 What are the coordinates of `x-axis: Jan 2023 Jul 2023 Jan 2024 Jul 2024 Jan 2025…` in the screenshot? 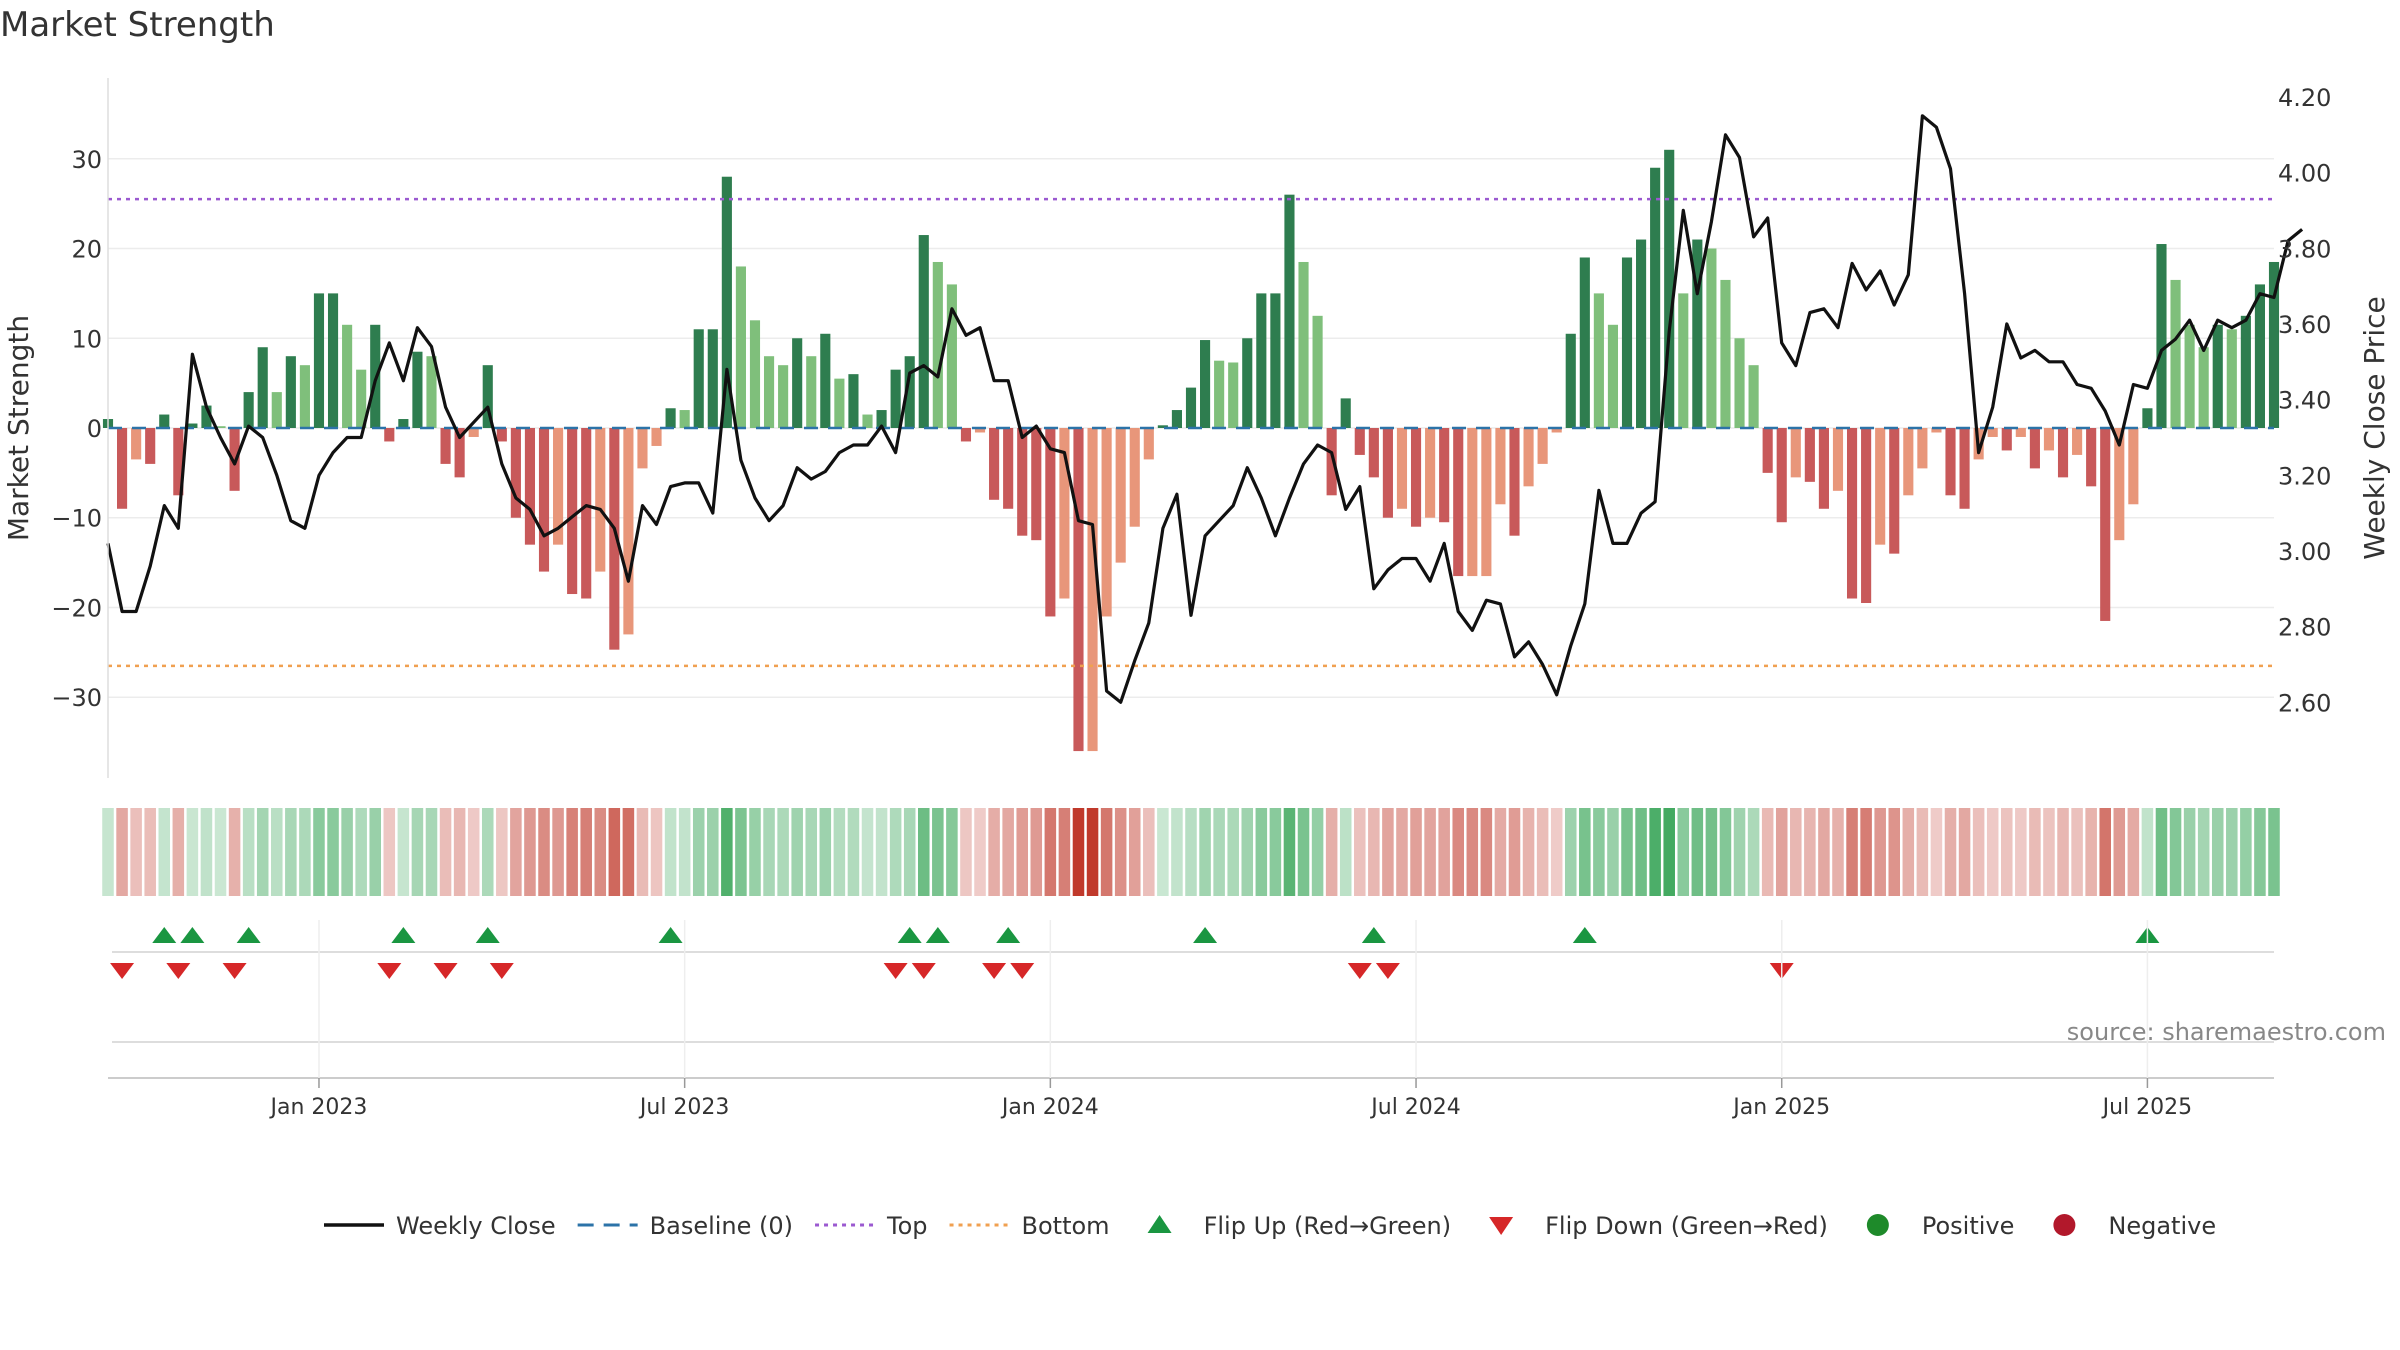 It's located at (1191, 1020).